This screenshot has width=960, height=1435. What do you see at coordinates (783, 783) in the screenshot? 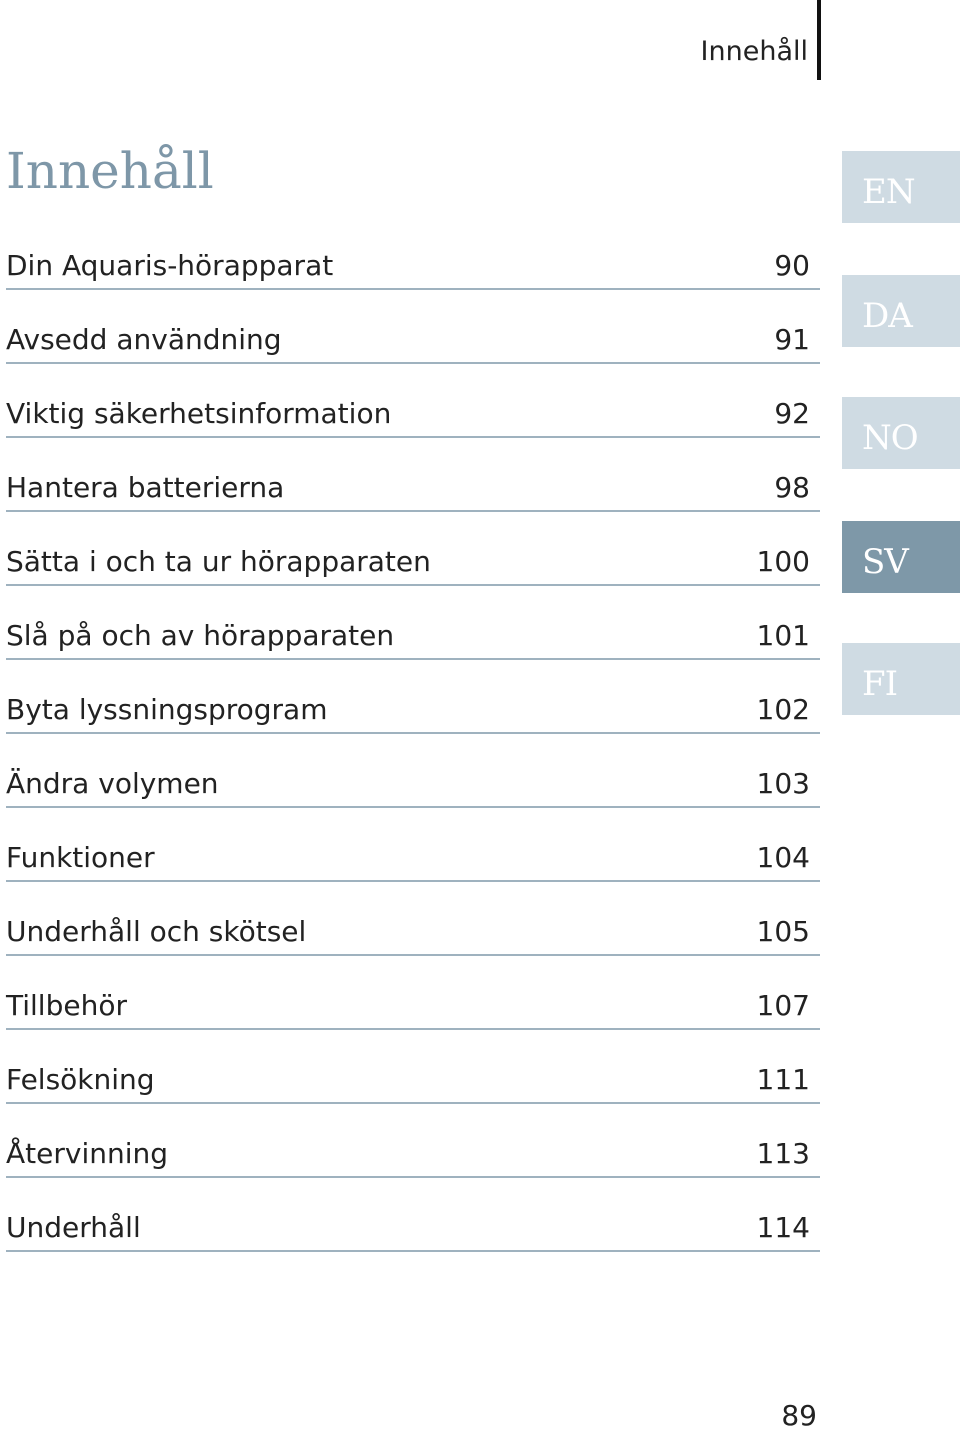
I see `toc-page-number: 103` at bounding box center [783, 783].